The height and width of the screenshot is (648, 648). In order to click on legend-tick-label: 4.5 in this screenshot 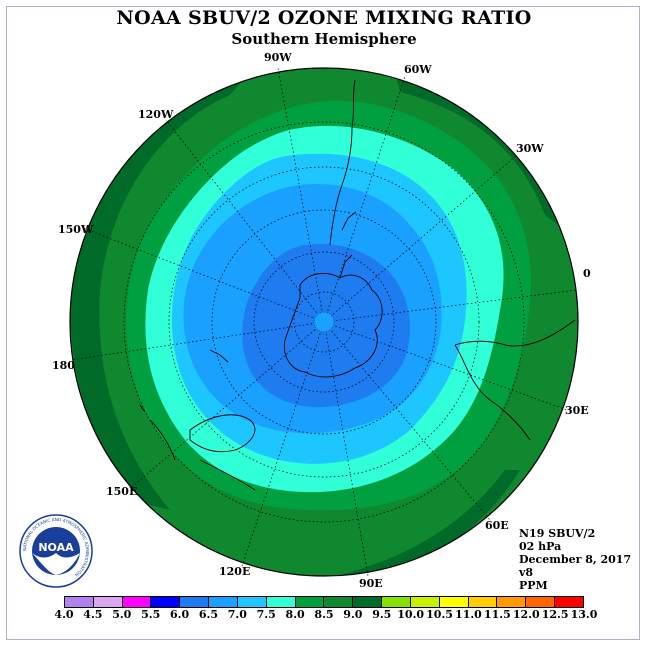, I will do `click(93, 614)`.